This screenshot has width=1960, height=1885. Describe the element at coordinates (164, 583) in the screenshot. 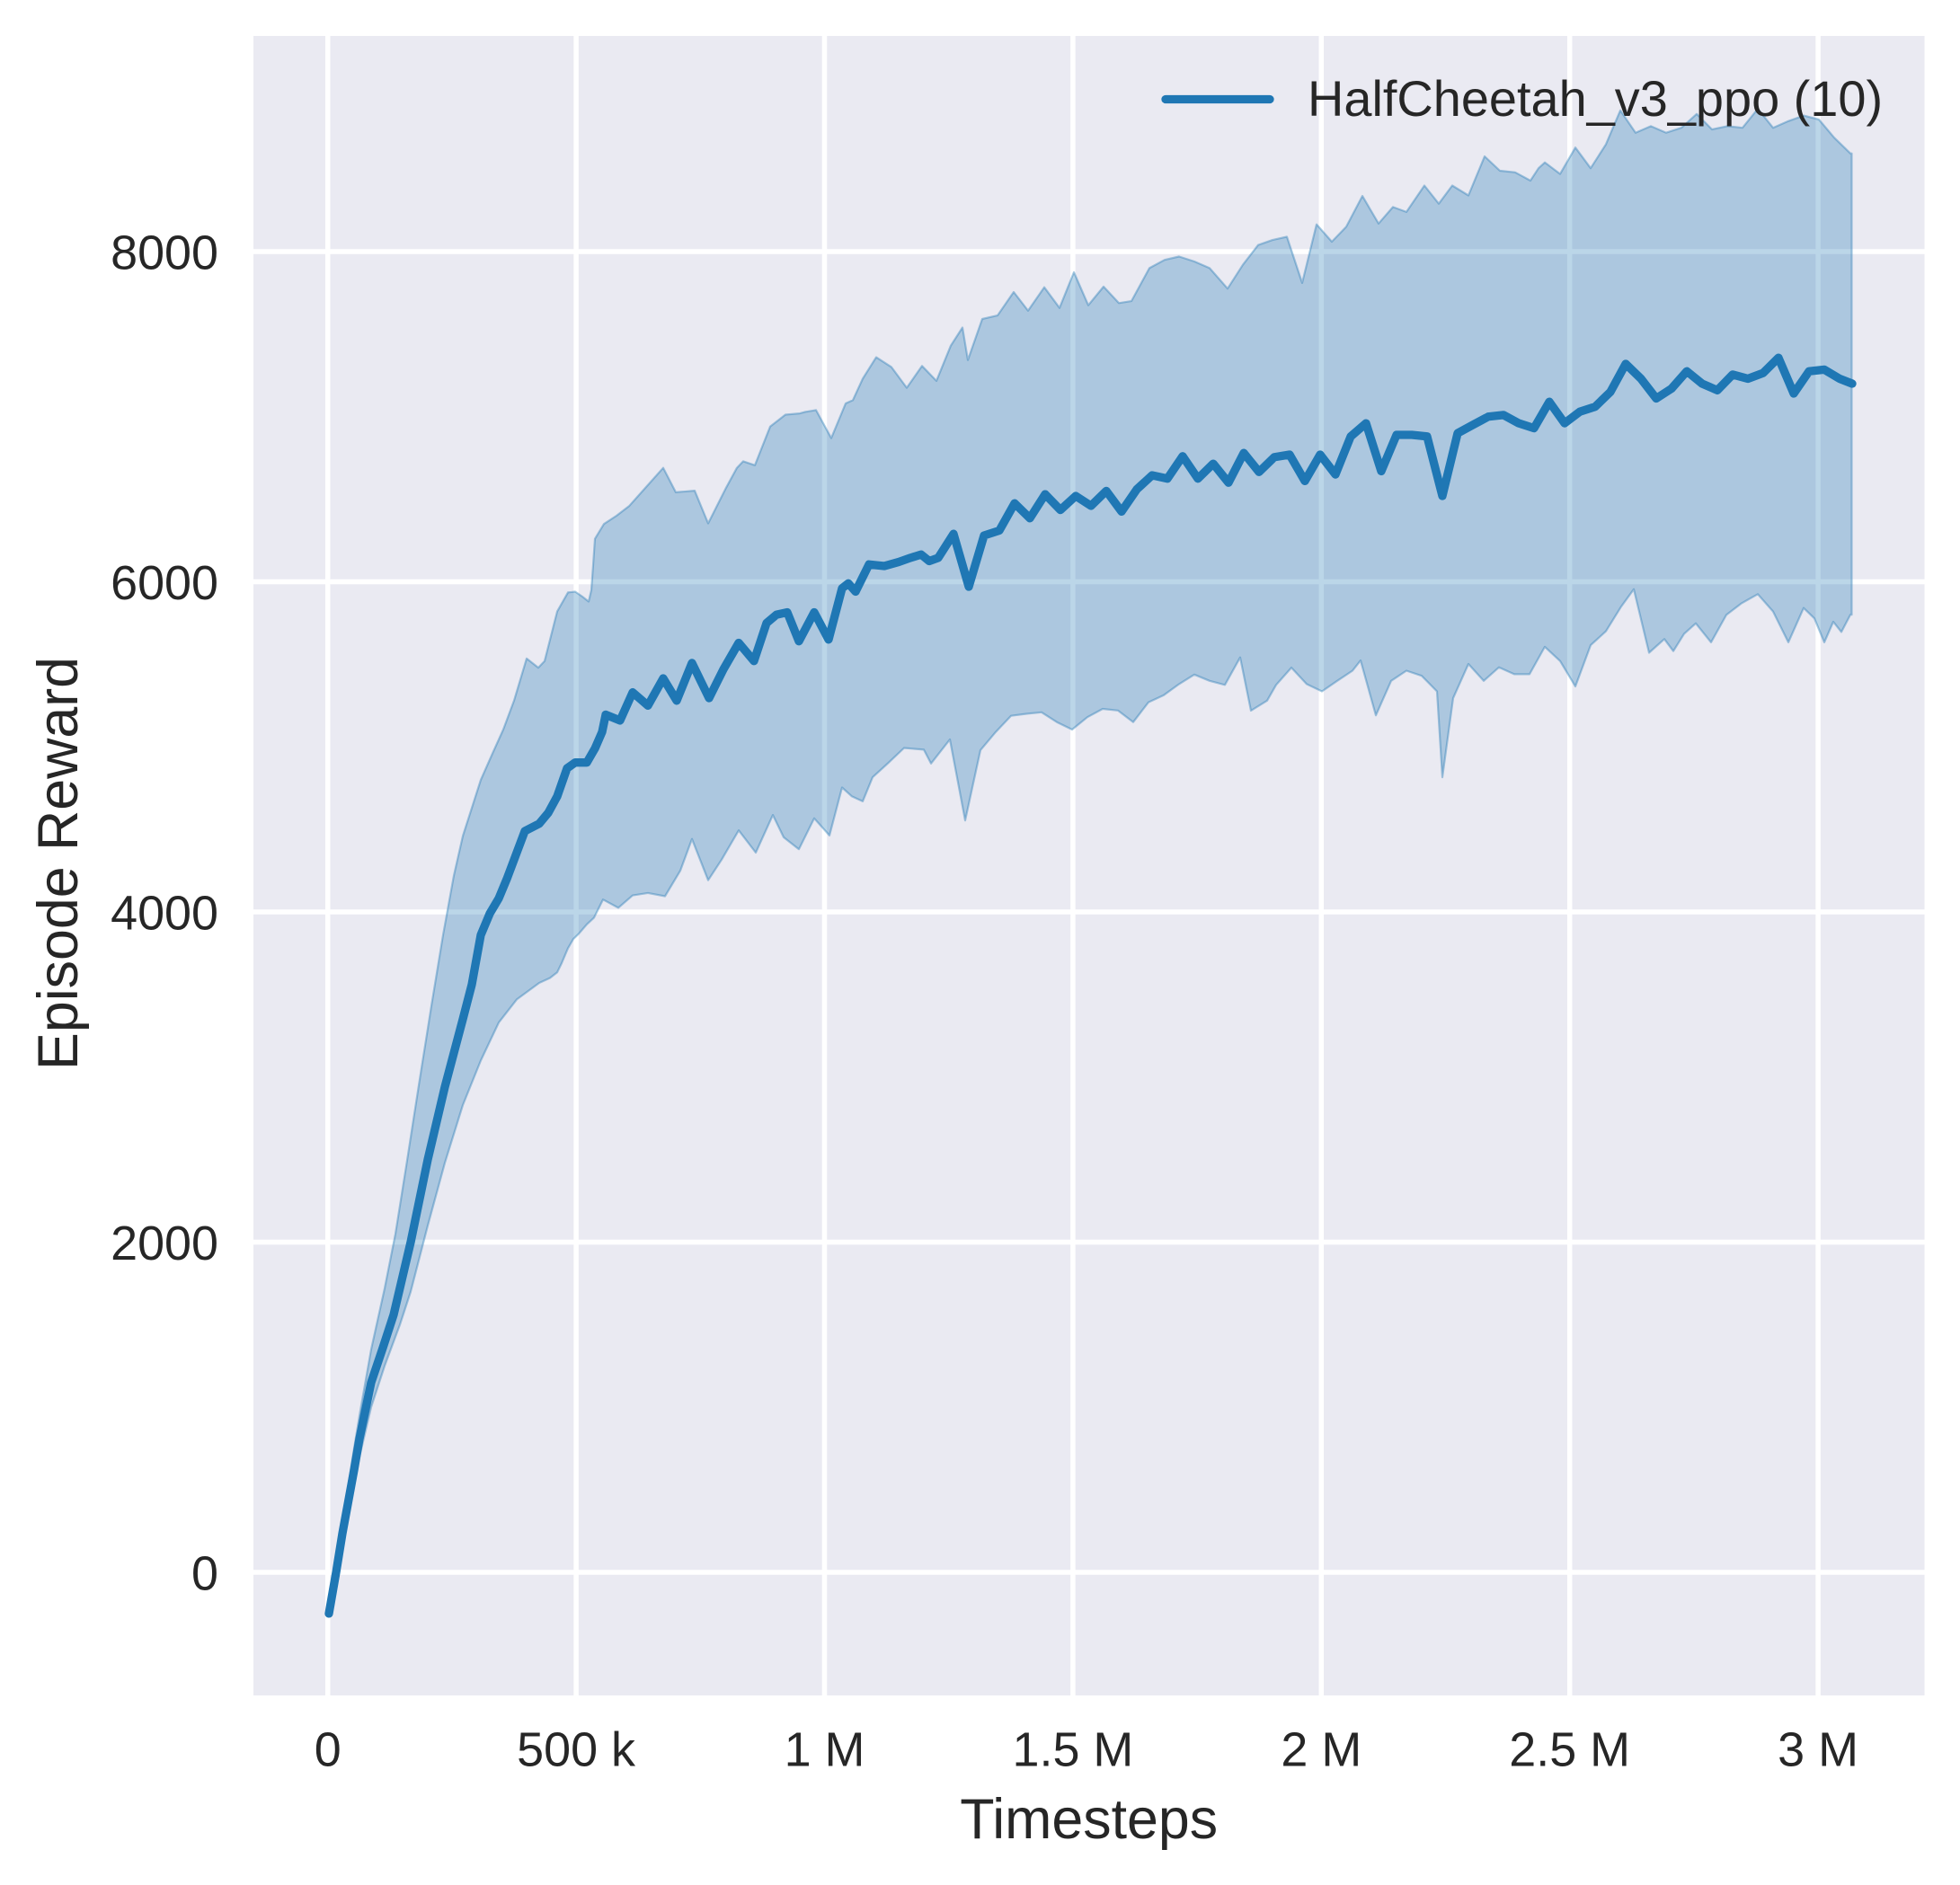

I see `svg-text: 6000` at that location.